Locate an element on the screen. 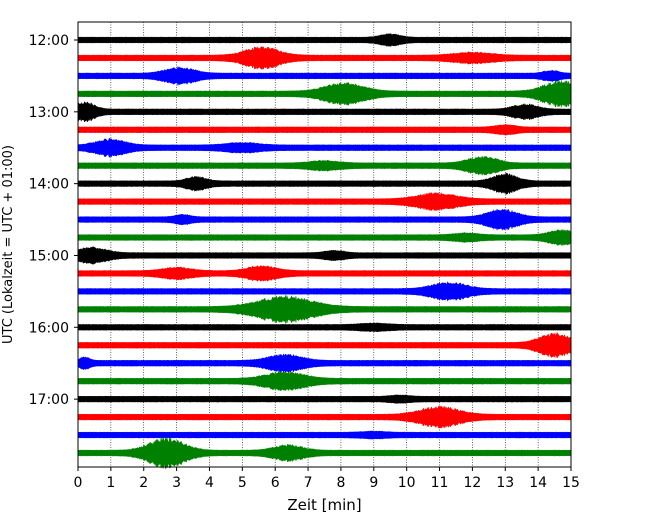 The image size is (650, 520). x-tick-label-7: 7 is located at coordinates (308, 483).